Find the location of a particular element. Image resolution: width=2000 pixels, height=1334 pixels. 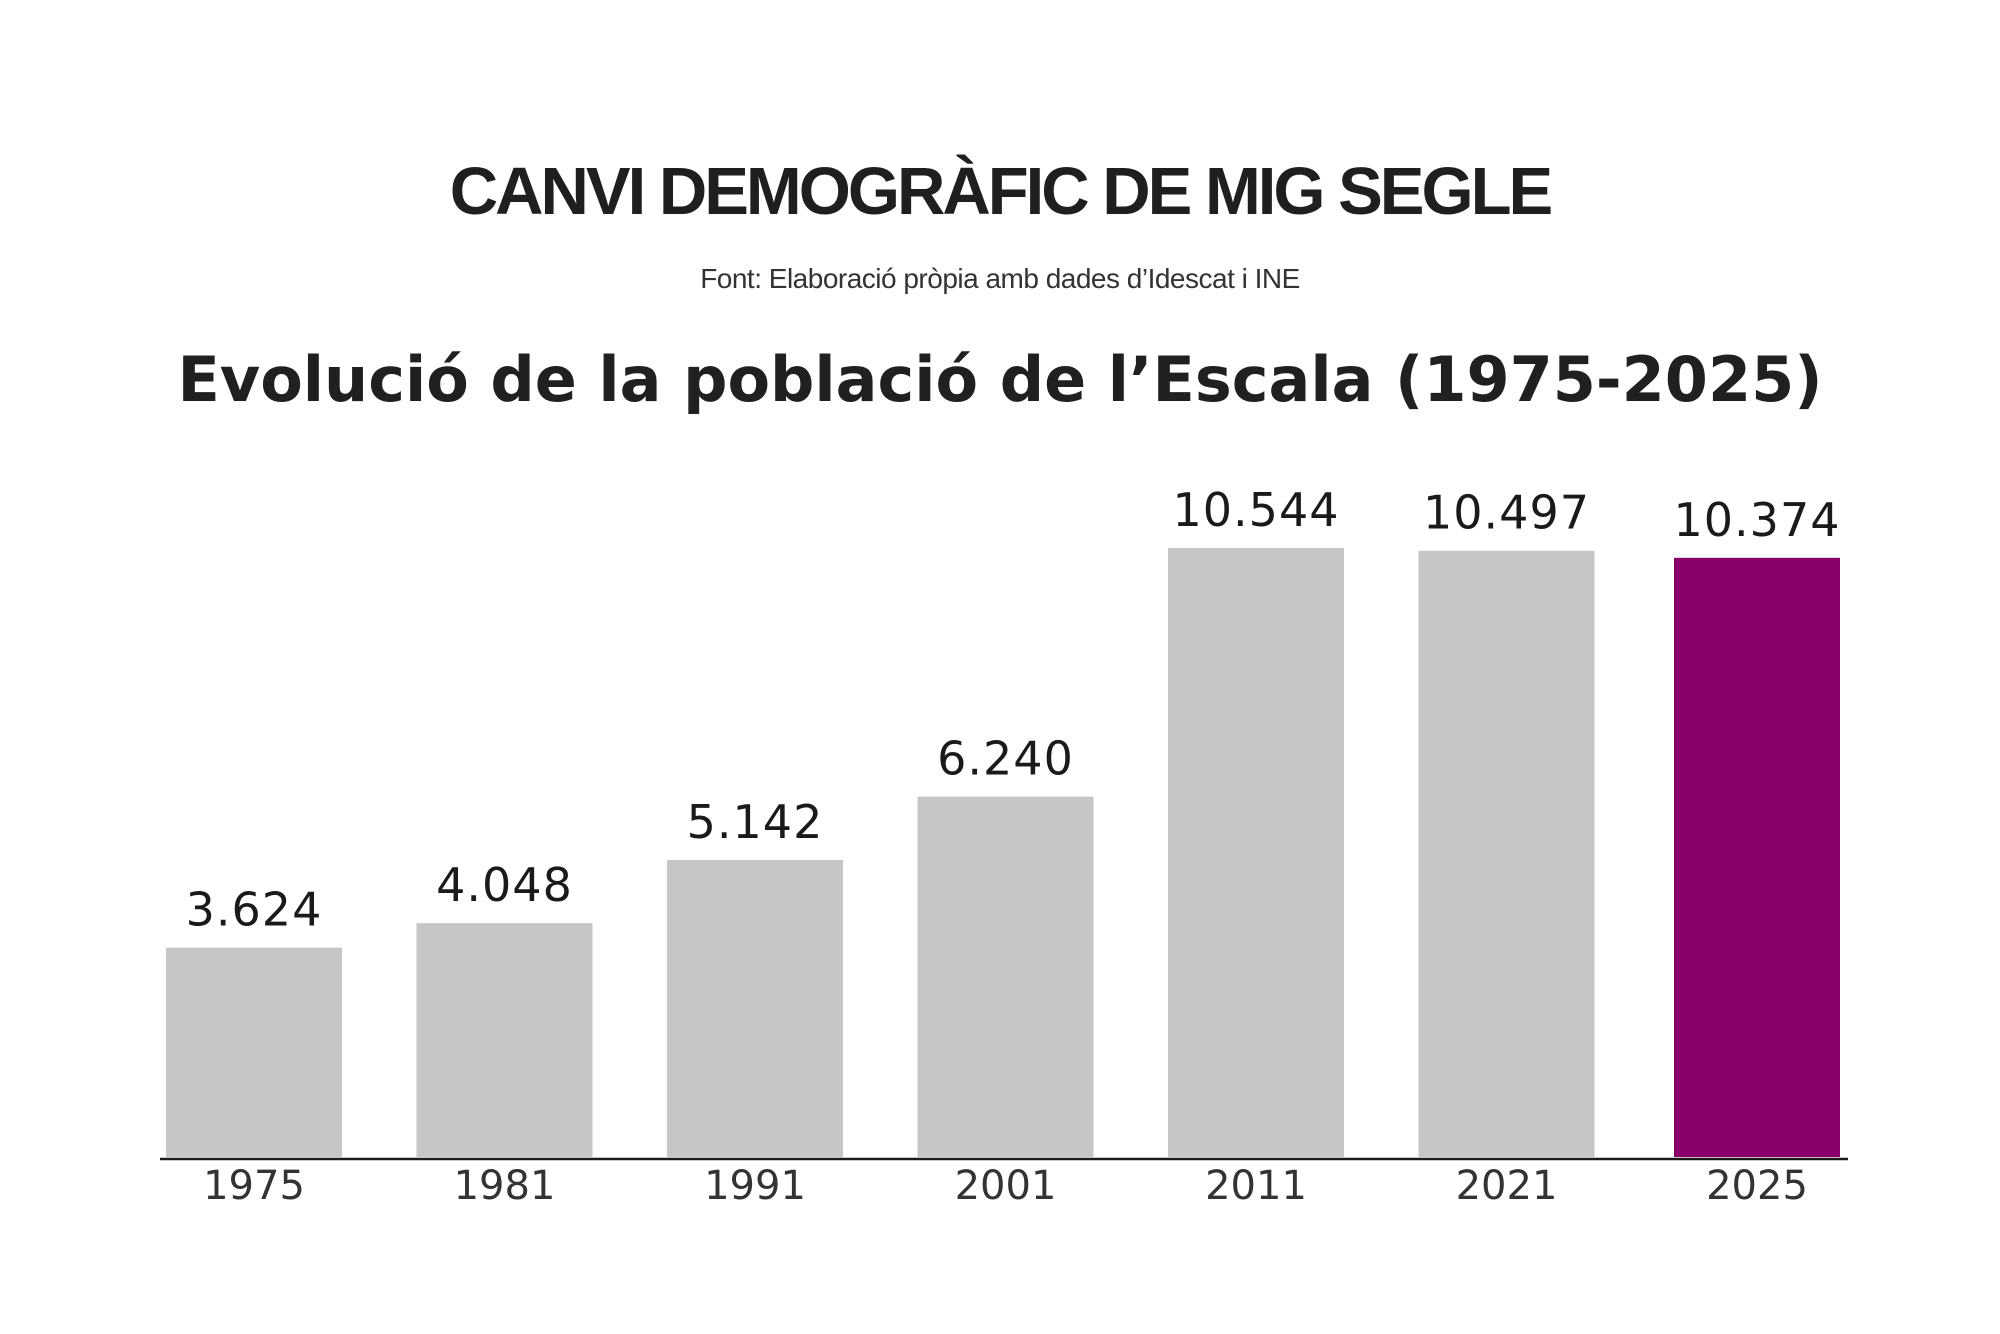

value-label-2001: 6.240 is located at coordinates (1005, 759).